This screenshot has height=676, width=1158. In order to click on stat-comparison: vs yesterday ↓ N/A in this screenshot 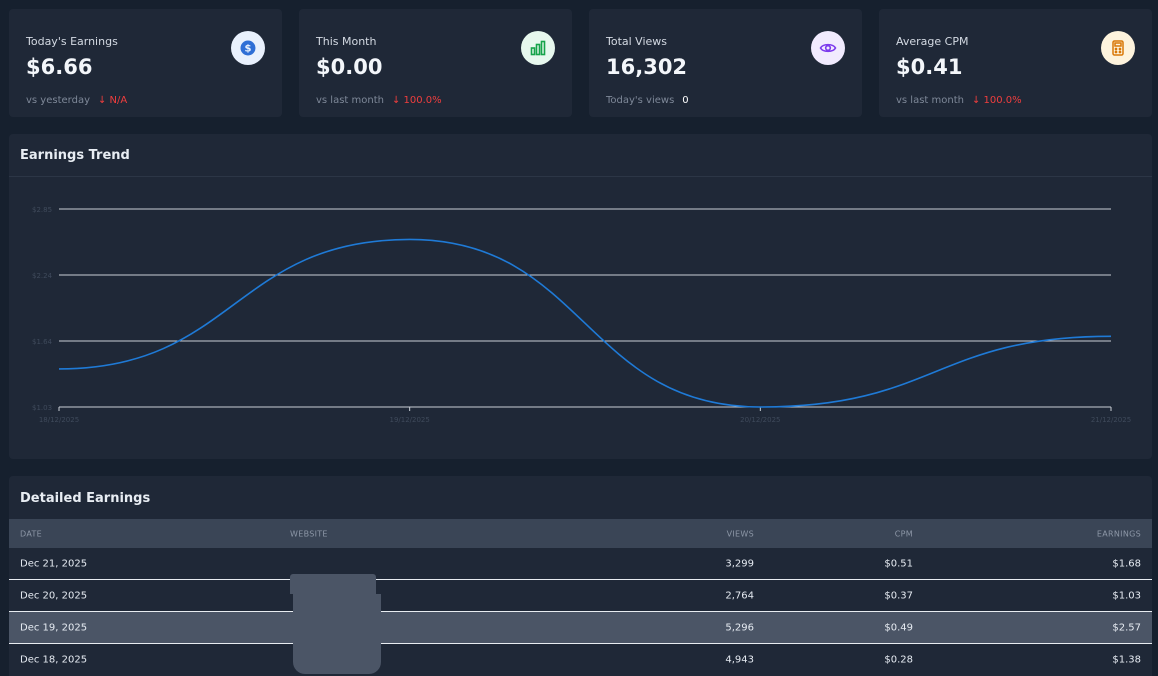, I will do `click(76, 100)`.